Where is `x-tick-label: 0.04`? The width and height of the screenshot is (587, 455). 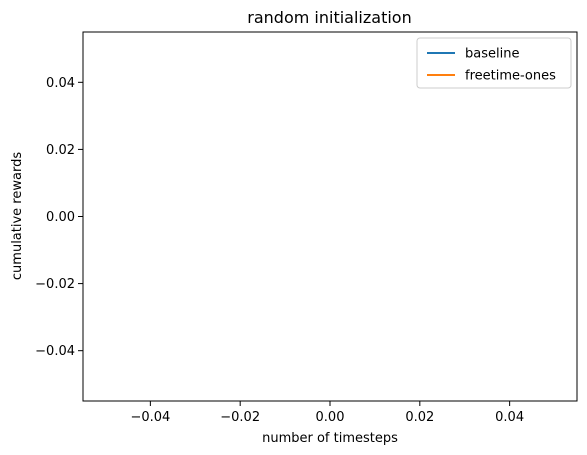
x-tick-label: 0.04 is located at coordinates (509, 417).